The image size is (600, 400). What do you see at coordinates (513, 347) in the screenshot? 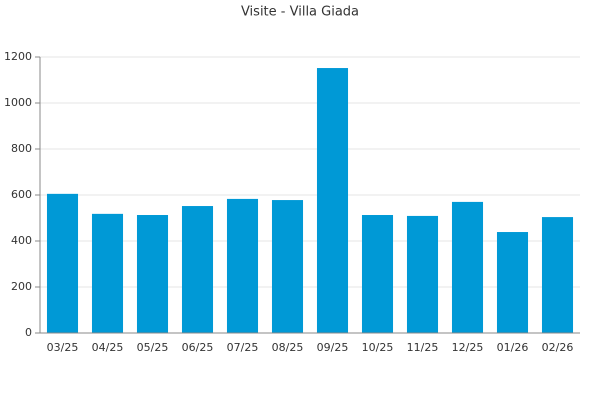
I see `x-tick-label: 01/26` at bounding box center [513, 347].